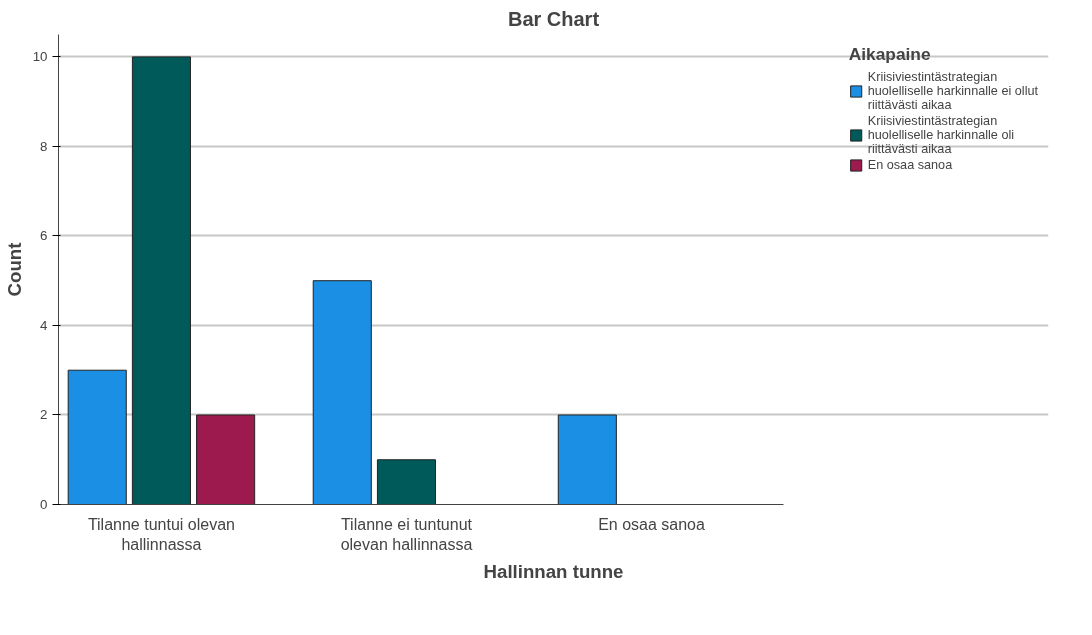  I want to click on chart-title: Bar Chart, so click(553, 18).